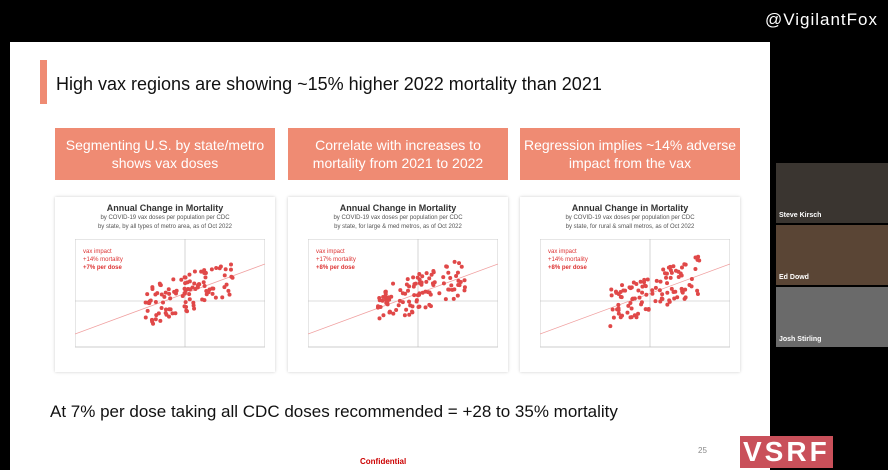 This screenshot has width=888, height=470. Describe the element at coordinates (97, 252) in the screenshot. I see `annotation: vax impact` at that location.